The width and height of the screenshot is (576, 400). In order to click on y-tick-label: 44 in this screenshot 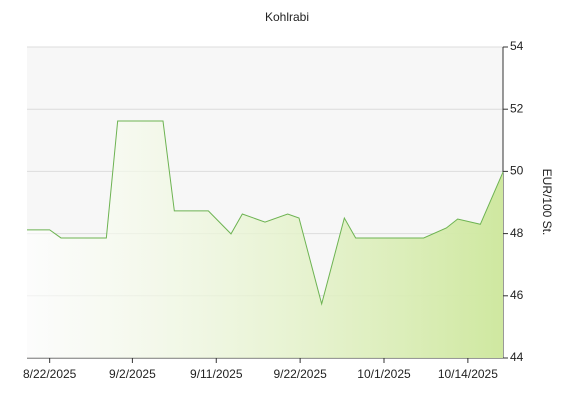, I will do `click(517, 357)`.